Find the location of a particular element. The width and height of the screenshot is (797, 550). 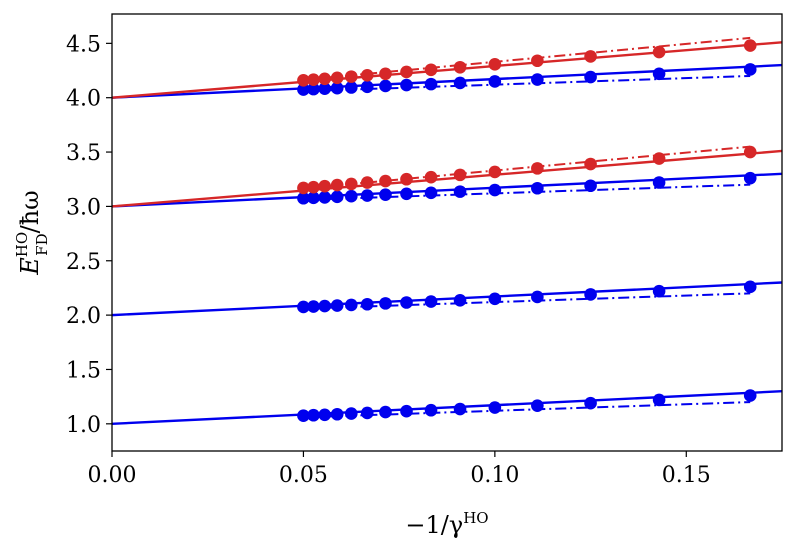

fit-line-level-2-blue is located at coordinates (447, 299).